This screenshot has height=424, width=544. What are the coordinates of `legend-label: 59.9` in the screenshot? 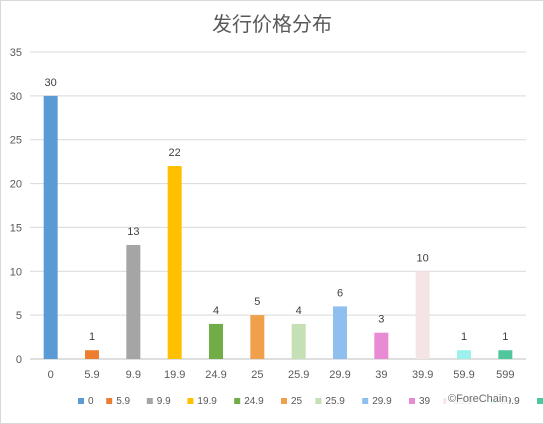 It's located at (510, 401).